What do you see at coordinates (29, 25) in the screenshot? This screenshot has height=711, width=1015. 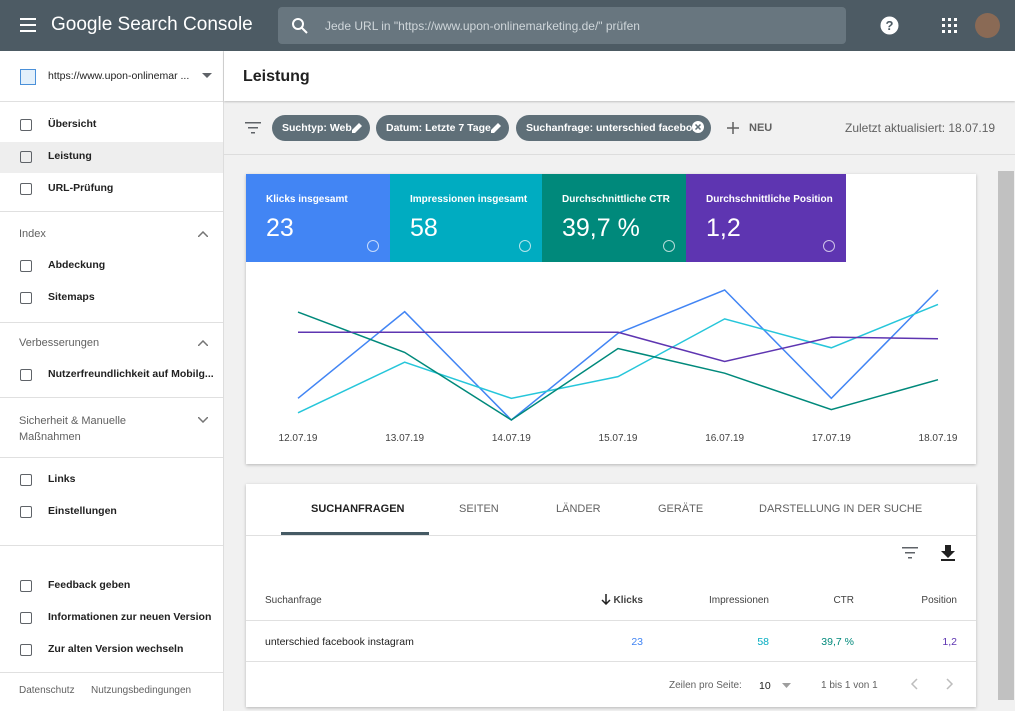 I see `menu-icon` at bounding box center [29, 25].